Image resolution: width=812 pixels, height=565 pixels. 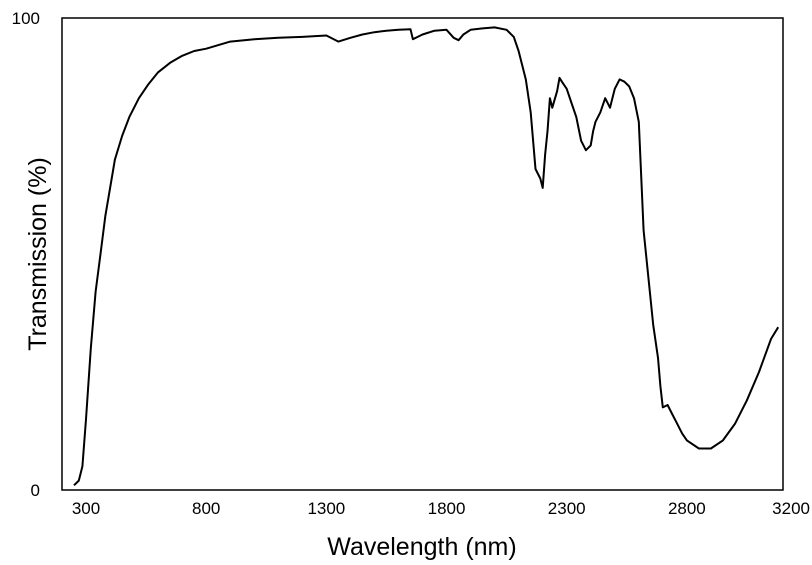 What do you see at coordinates (567, 508) in the screenshot?
I see `x-tick-label: 2300` at bounding box center [567, 508].